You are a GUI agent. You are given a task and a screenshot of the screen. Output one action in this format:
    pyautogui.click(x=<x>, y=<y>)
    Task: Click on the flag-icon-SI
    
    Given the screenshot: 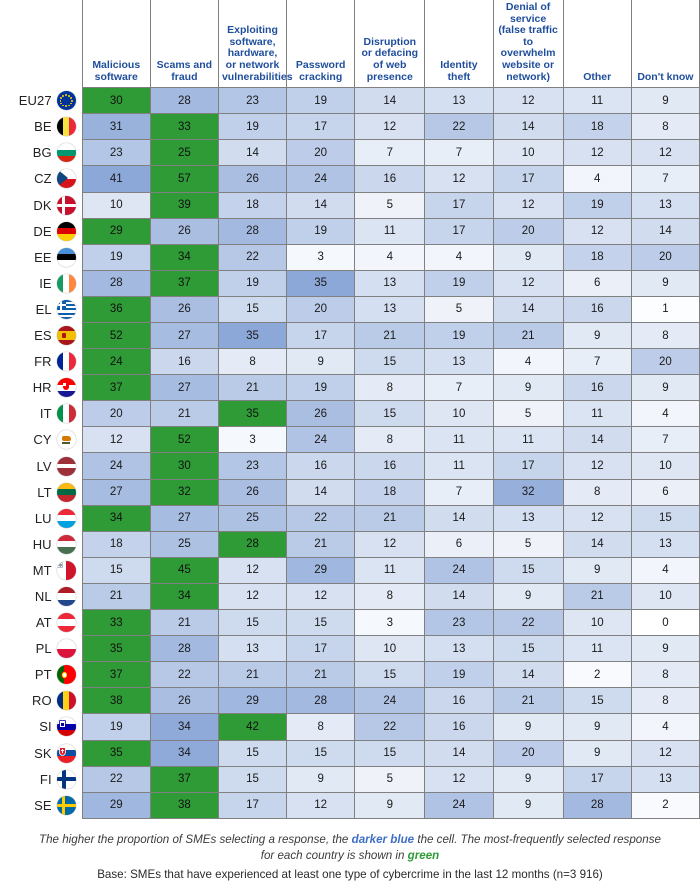 What is the action you would take?
    pyautogui.click(x=66, y=727)
    